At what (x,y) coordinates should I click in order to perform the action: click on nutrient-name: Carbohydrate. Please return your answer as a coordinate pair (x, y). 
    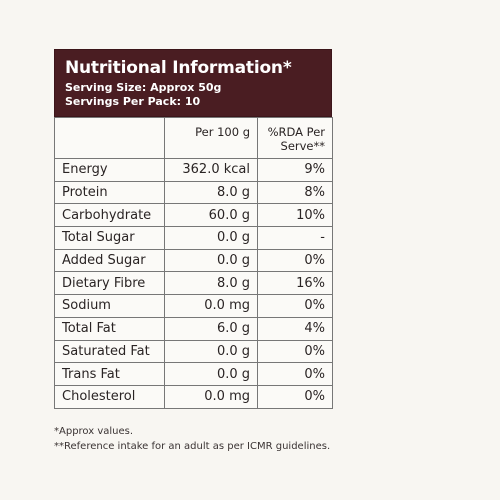
    Looking at the image, I should click on (109, 215).